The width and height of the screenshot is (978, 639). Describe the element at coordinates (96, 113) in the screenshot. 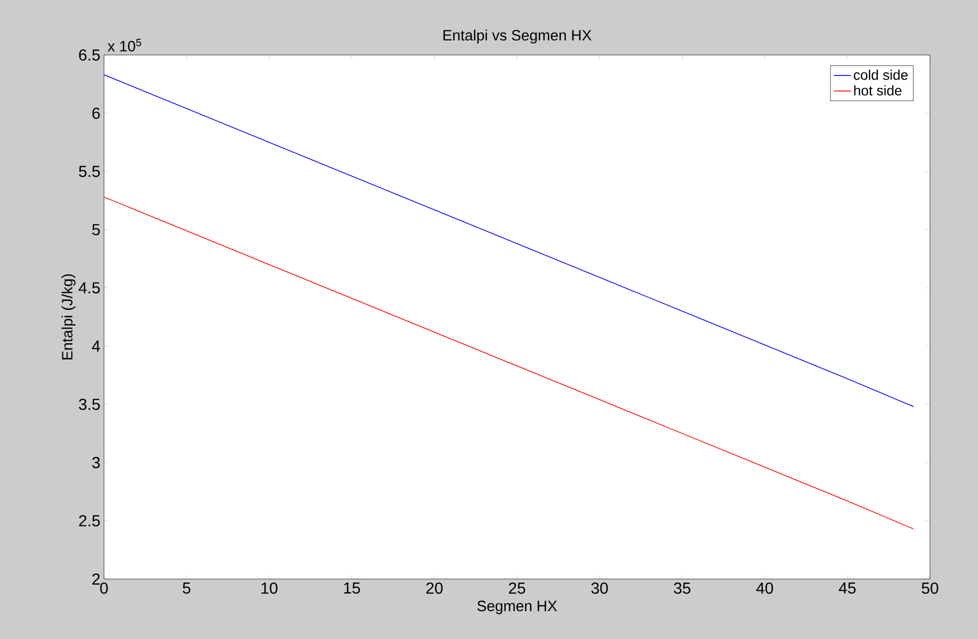

I see `y-tick-label: 6` at that location.